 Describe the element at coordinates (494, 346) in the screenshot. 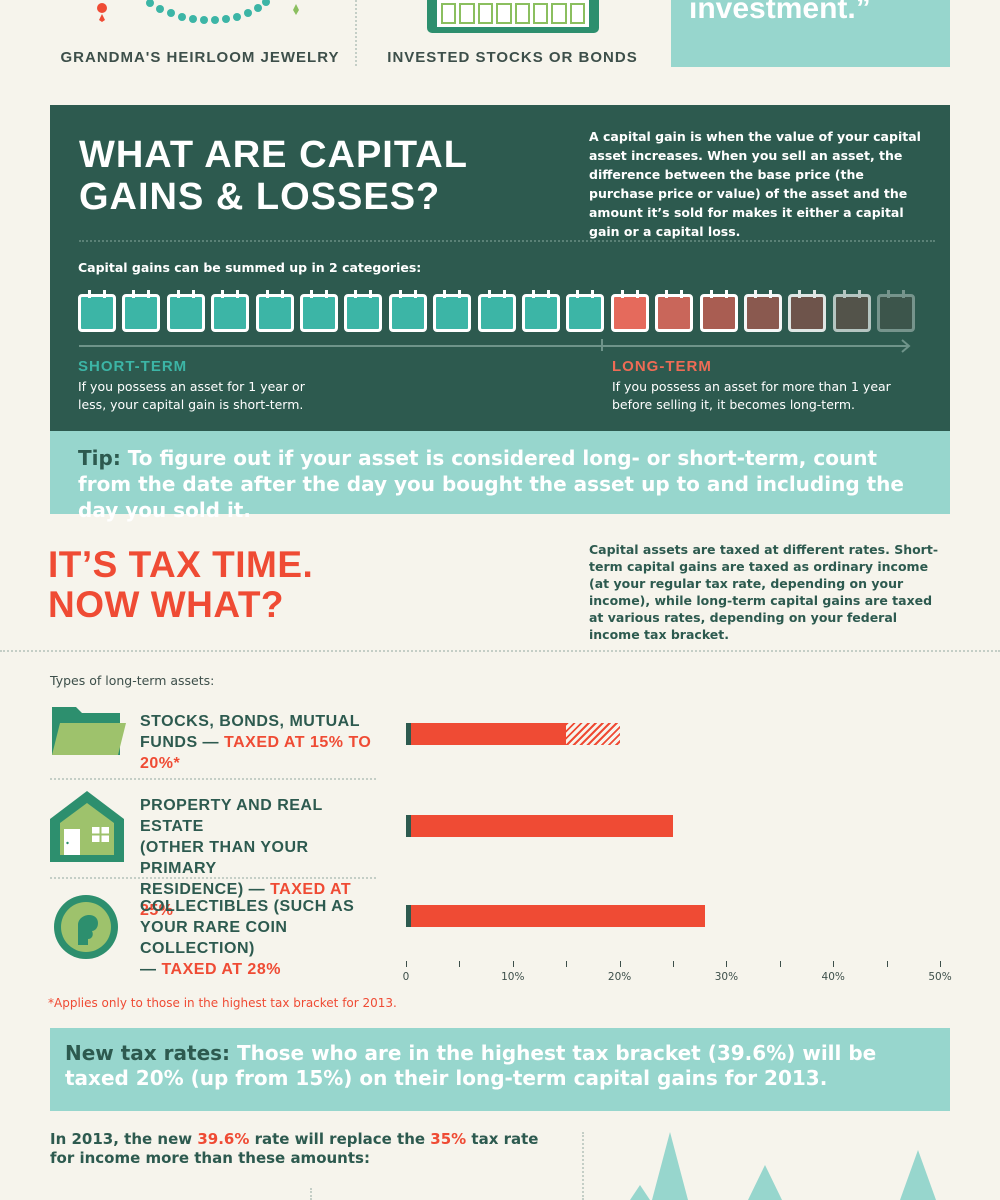

I see `timeline-axis` at that location.